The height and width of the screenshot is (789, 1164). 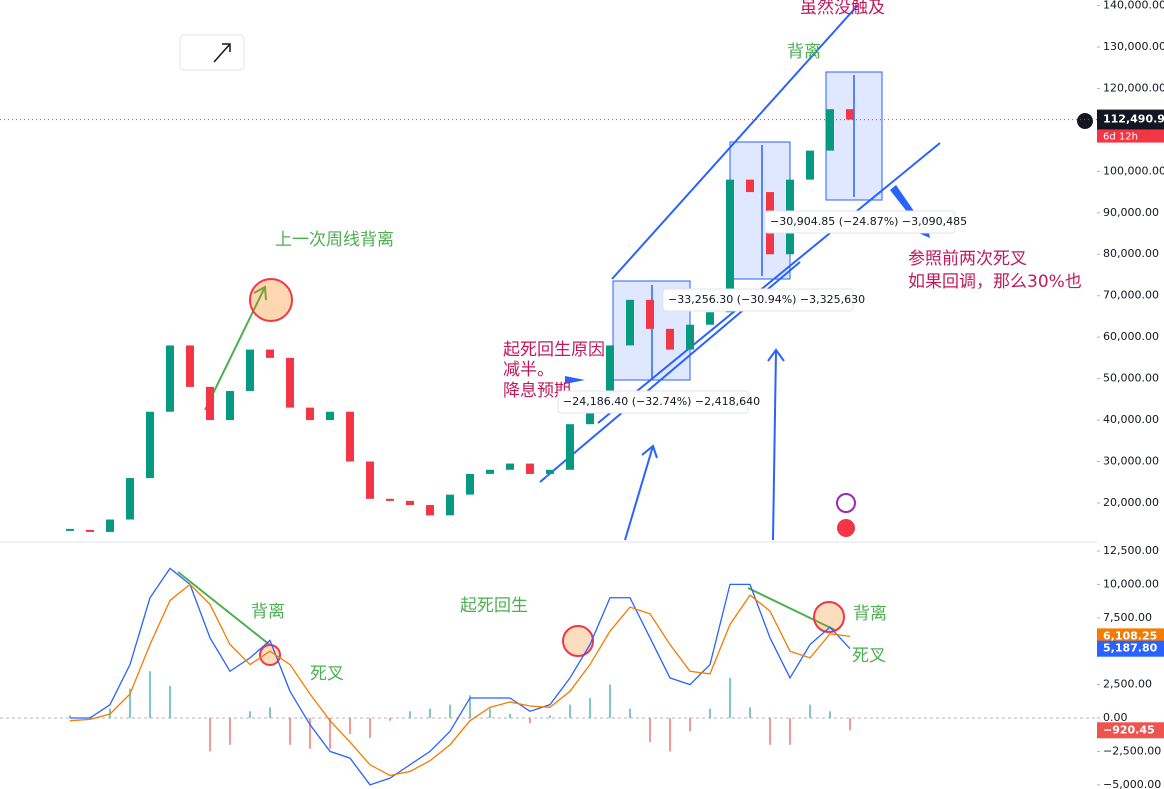 I want to click on y-tick-label: 2,500.00, so click(x=1127, y=684).